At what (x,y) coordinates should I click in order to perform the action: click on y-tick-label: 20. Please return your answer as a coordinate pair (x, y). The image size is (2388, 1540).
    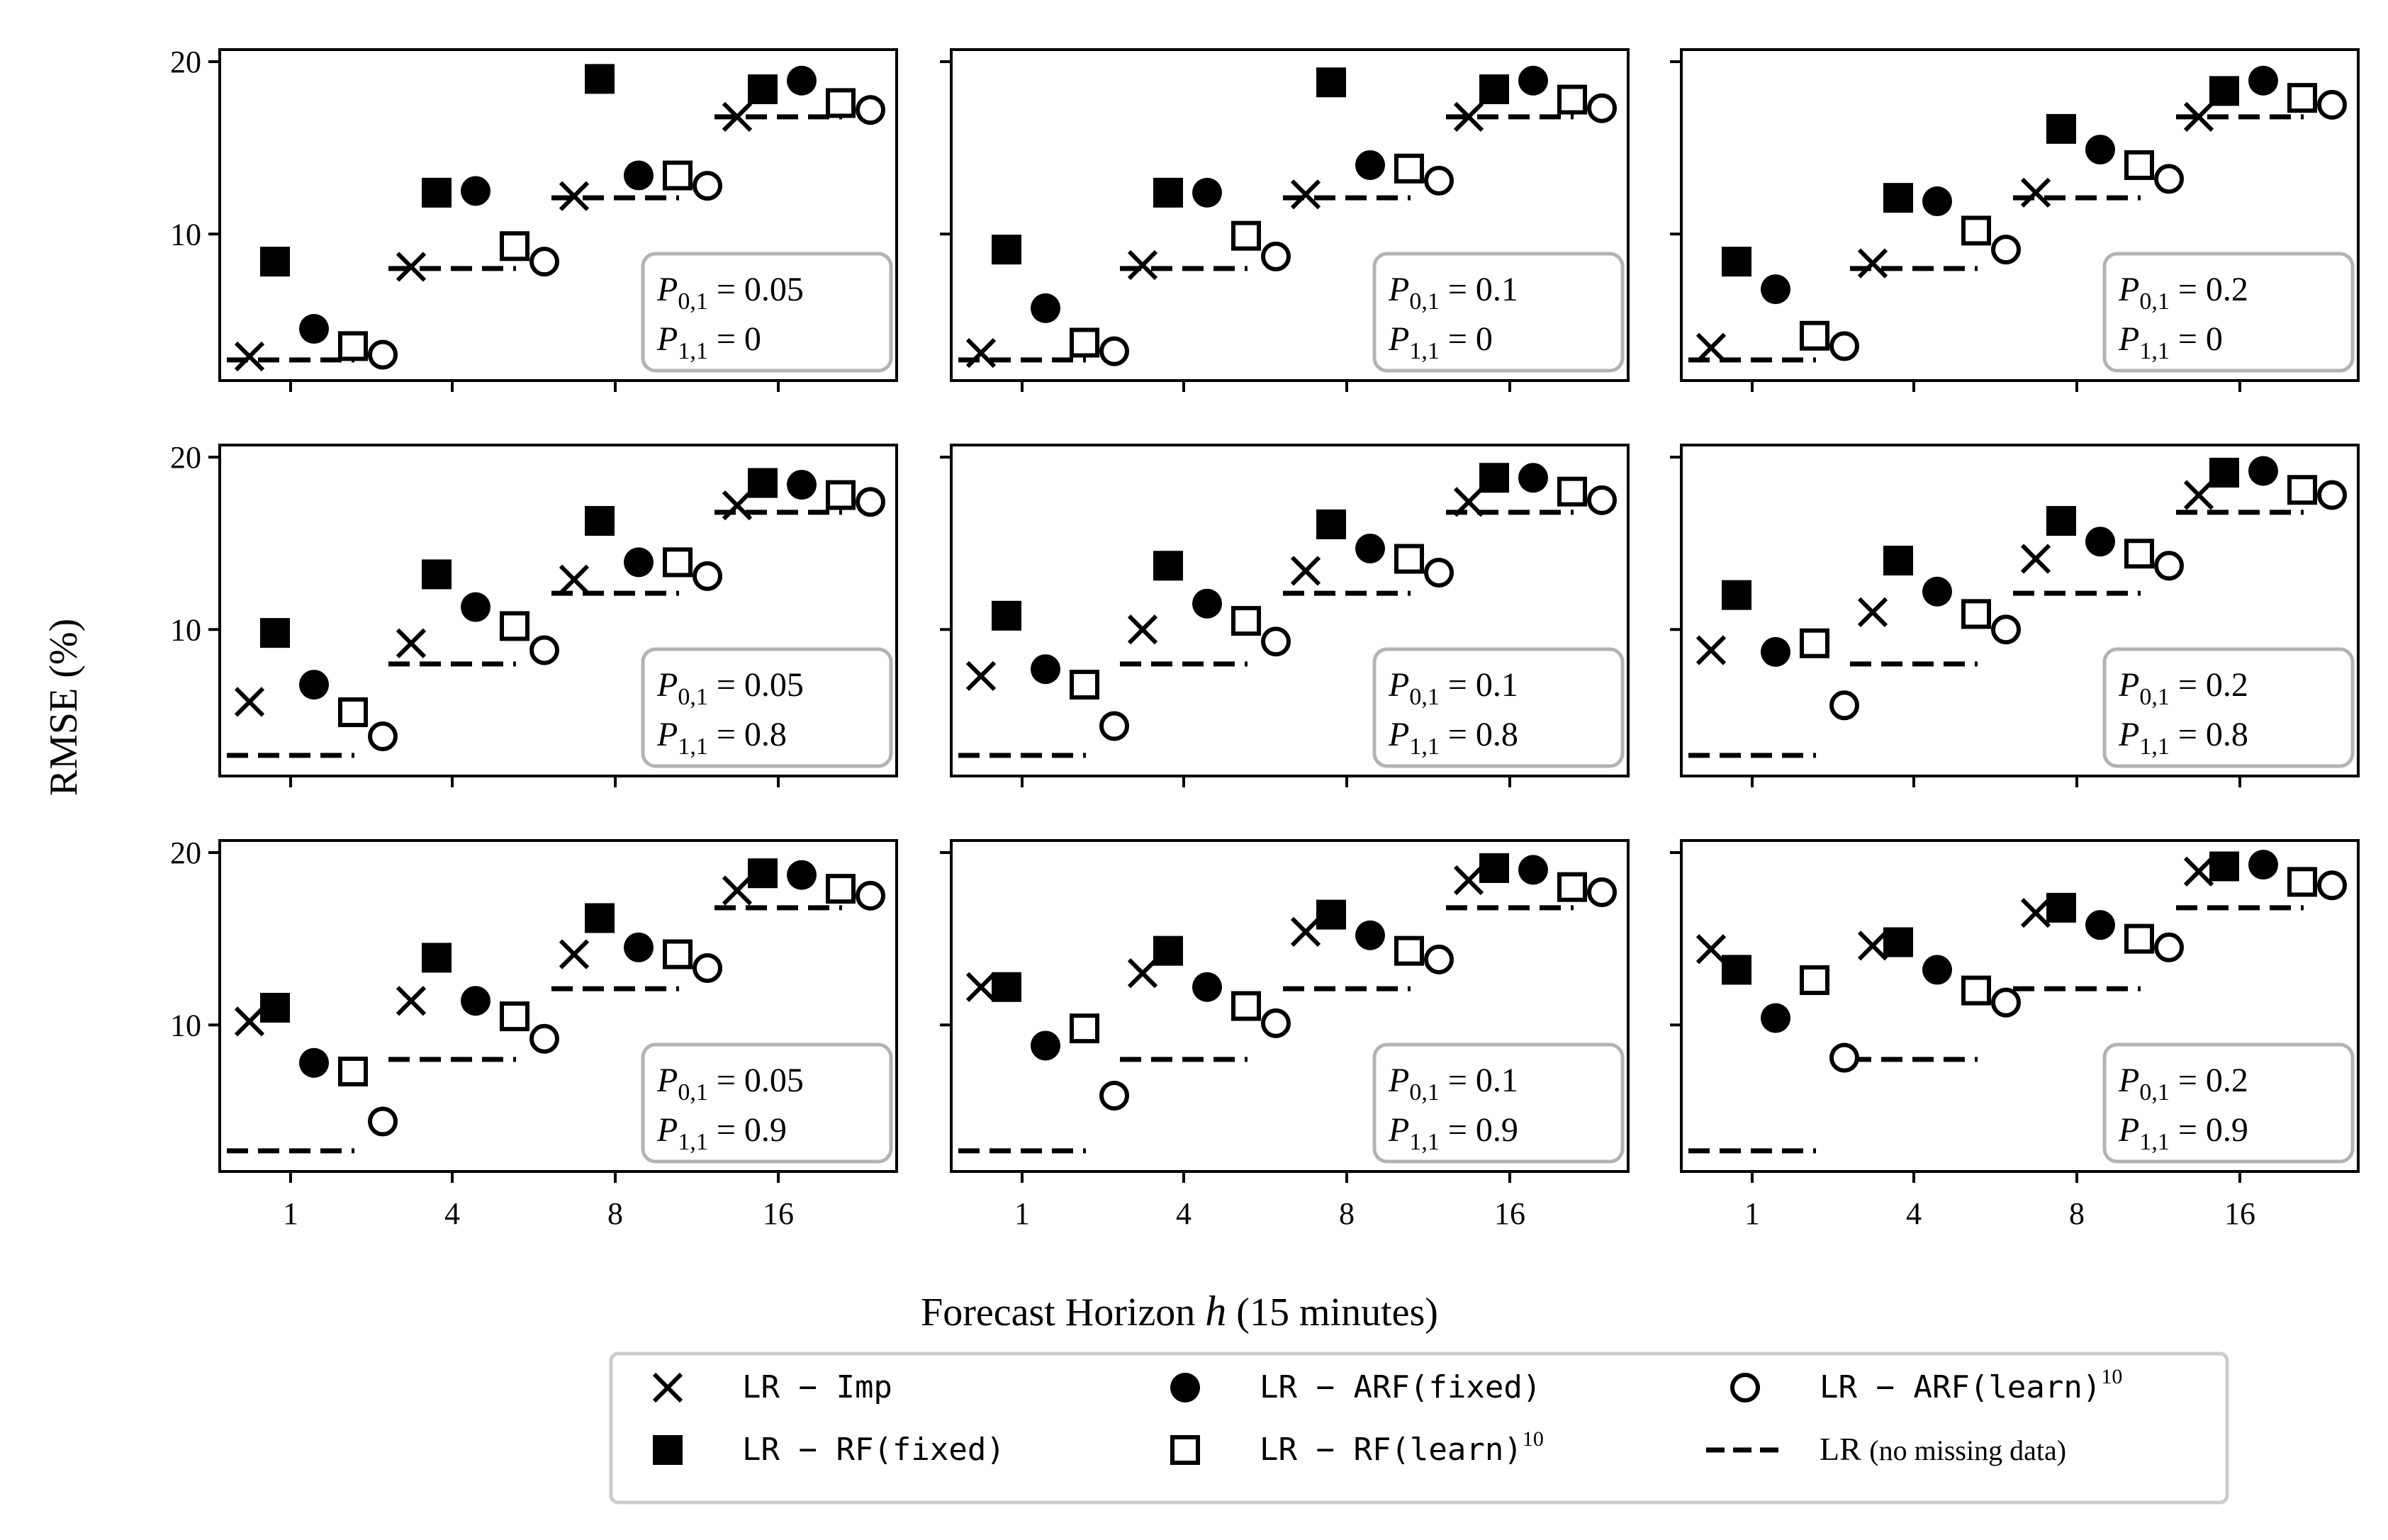
    Looking at the image, I should click on (185, 457).